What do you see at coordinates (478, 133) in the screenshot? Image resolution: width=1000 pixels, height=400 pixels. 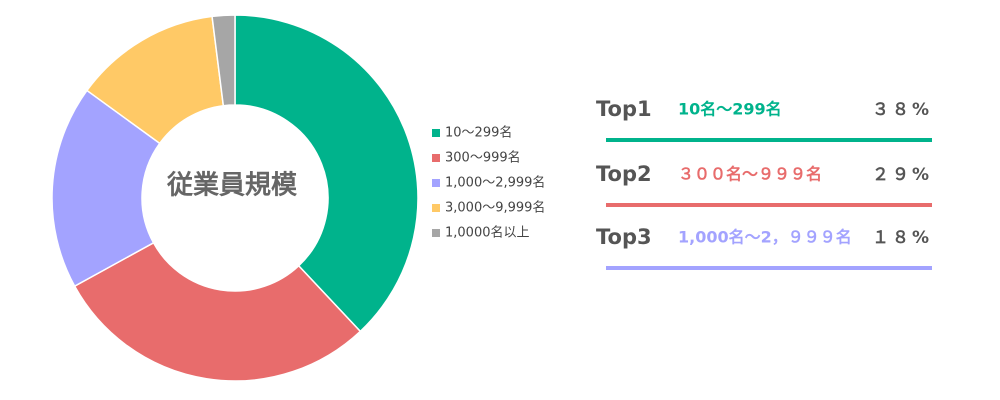 I see `legend-label: 10～299名` at bounding box center [478, 133].